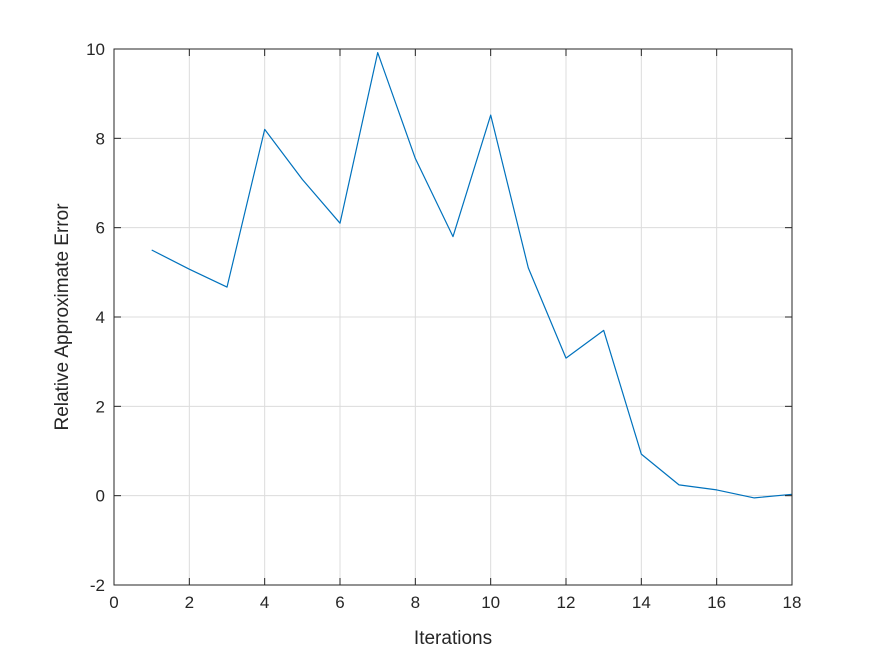  What do you see at coordinates (100, 228) in the screenshot?
I see `y-tick-label: 6` at bounding box center [100, 228].